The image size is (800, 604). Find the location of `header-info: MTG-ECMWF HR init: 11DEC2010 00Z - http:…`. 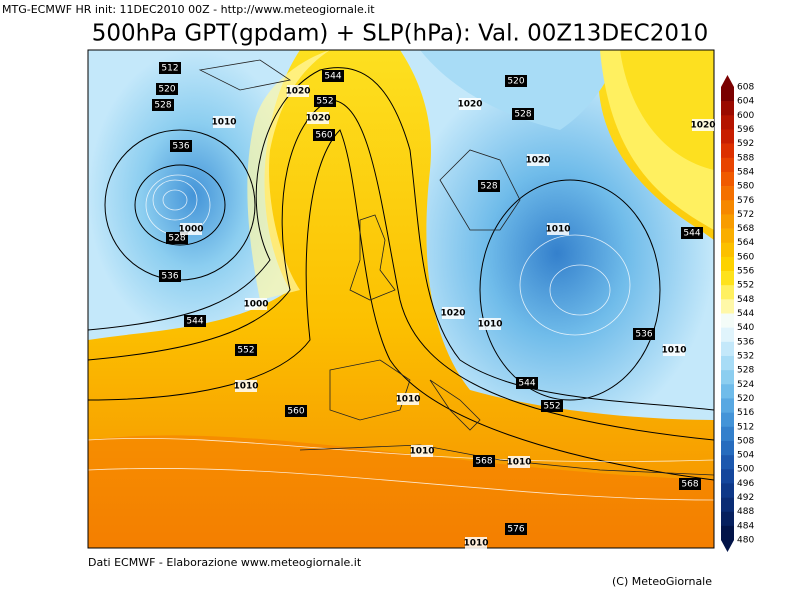

header-info: MTG-ECMWF HR init: 11DEC2010 00Z - http:… is located at coordinates (188, 9).